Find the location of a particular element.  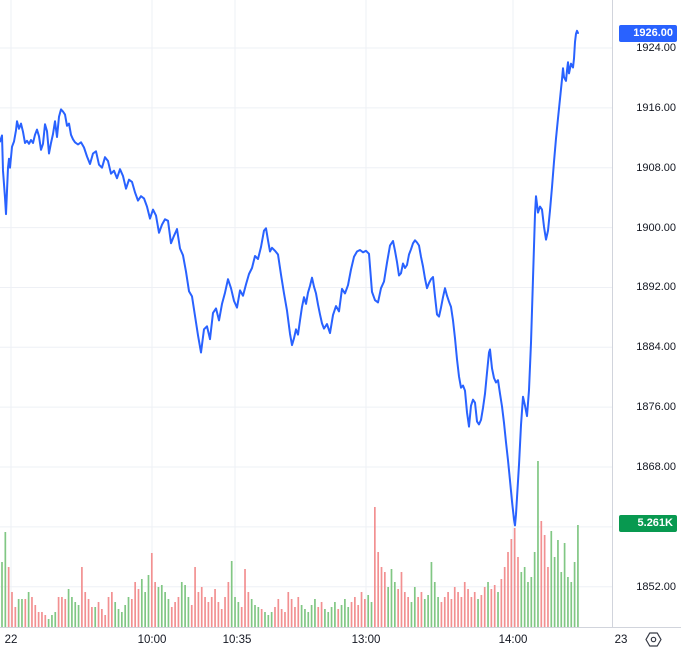

price-tick-label: 1884.00 is located at coordinates (656, 347).